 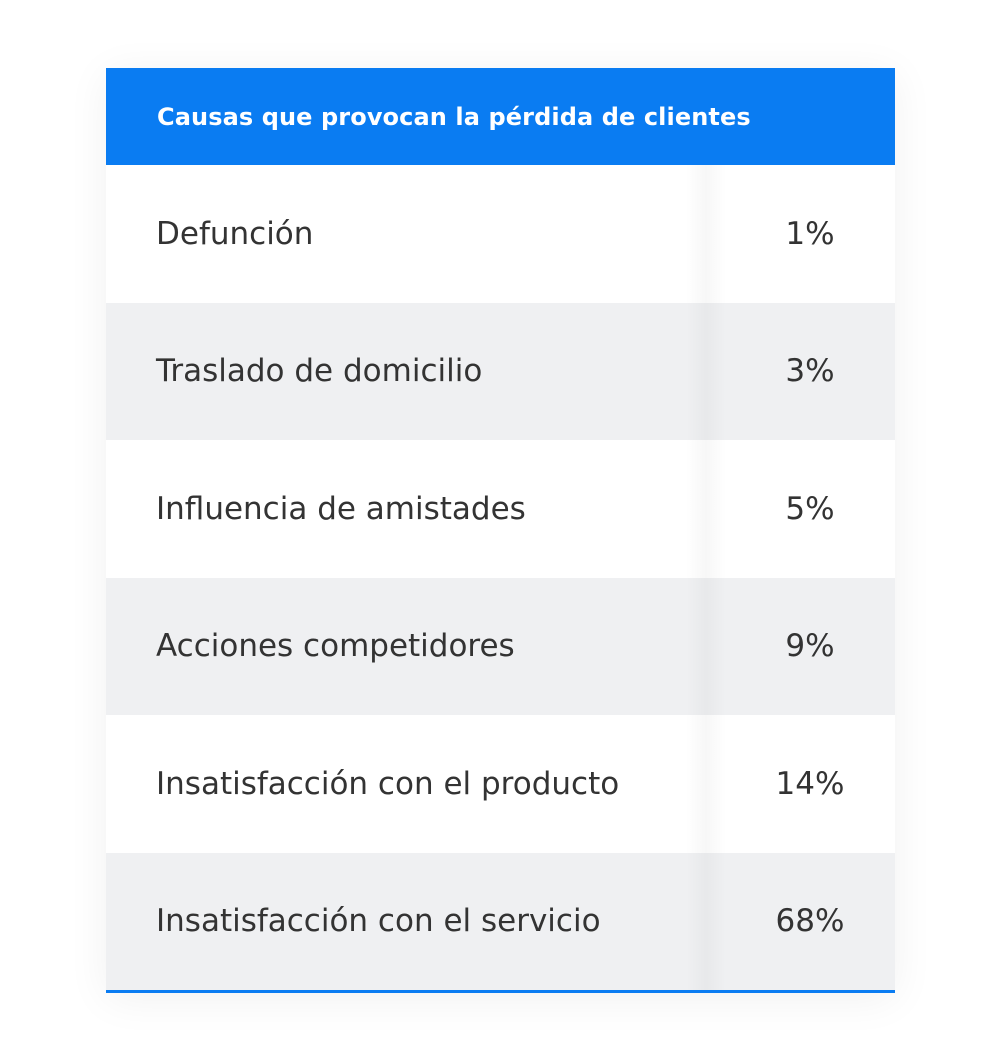 I want to click on row-value: 3%, so click(x=810, y=371).